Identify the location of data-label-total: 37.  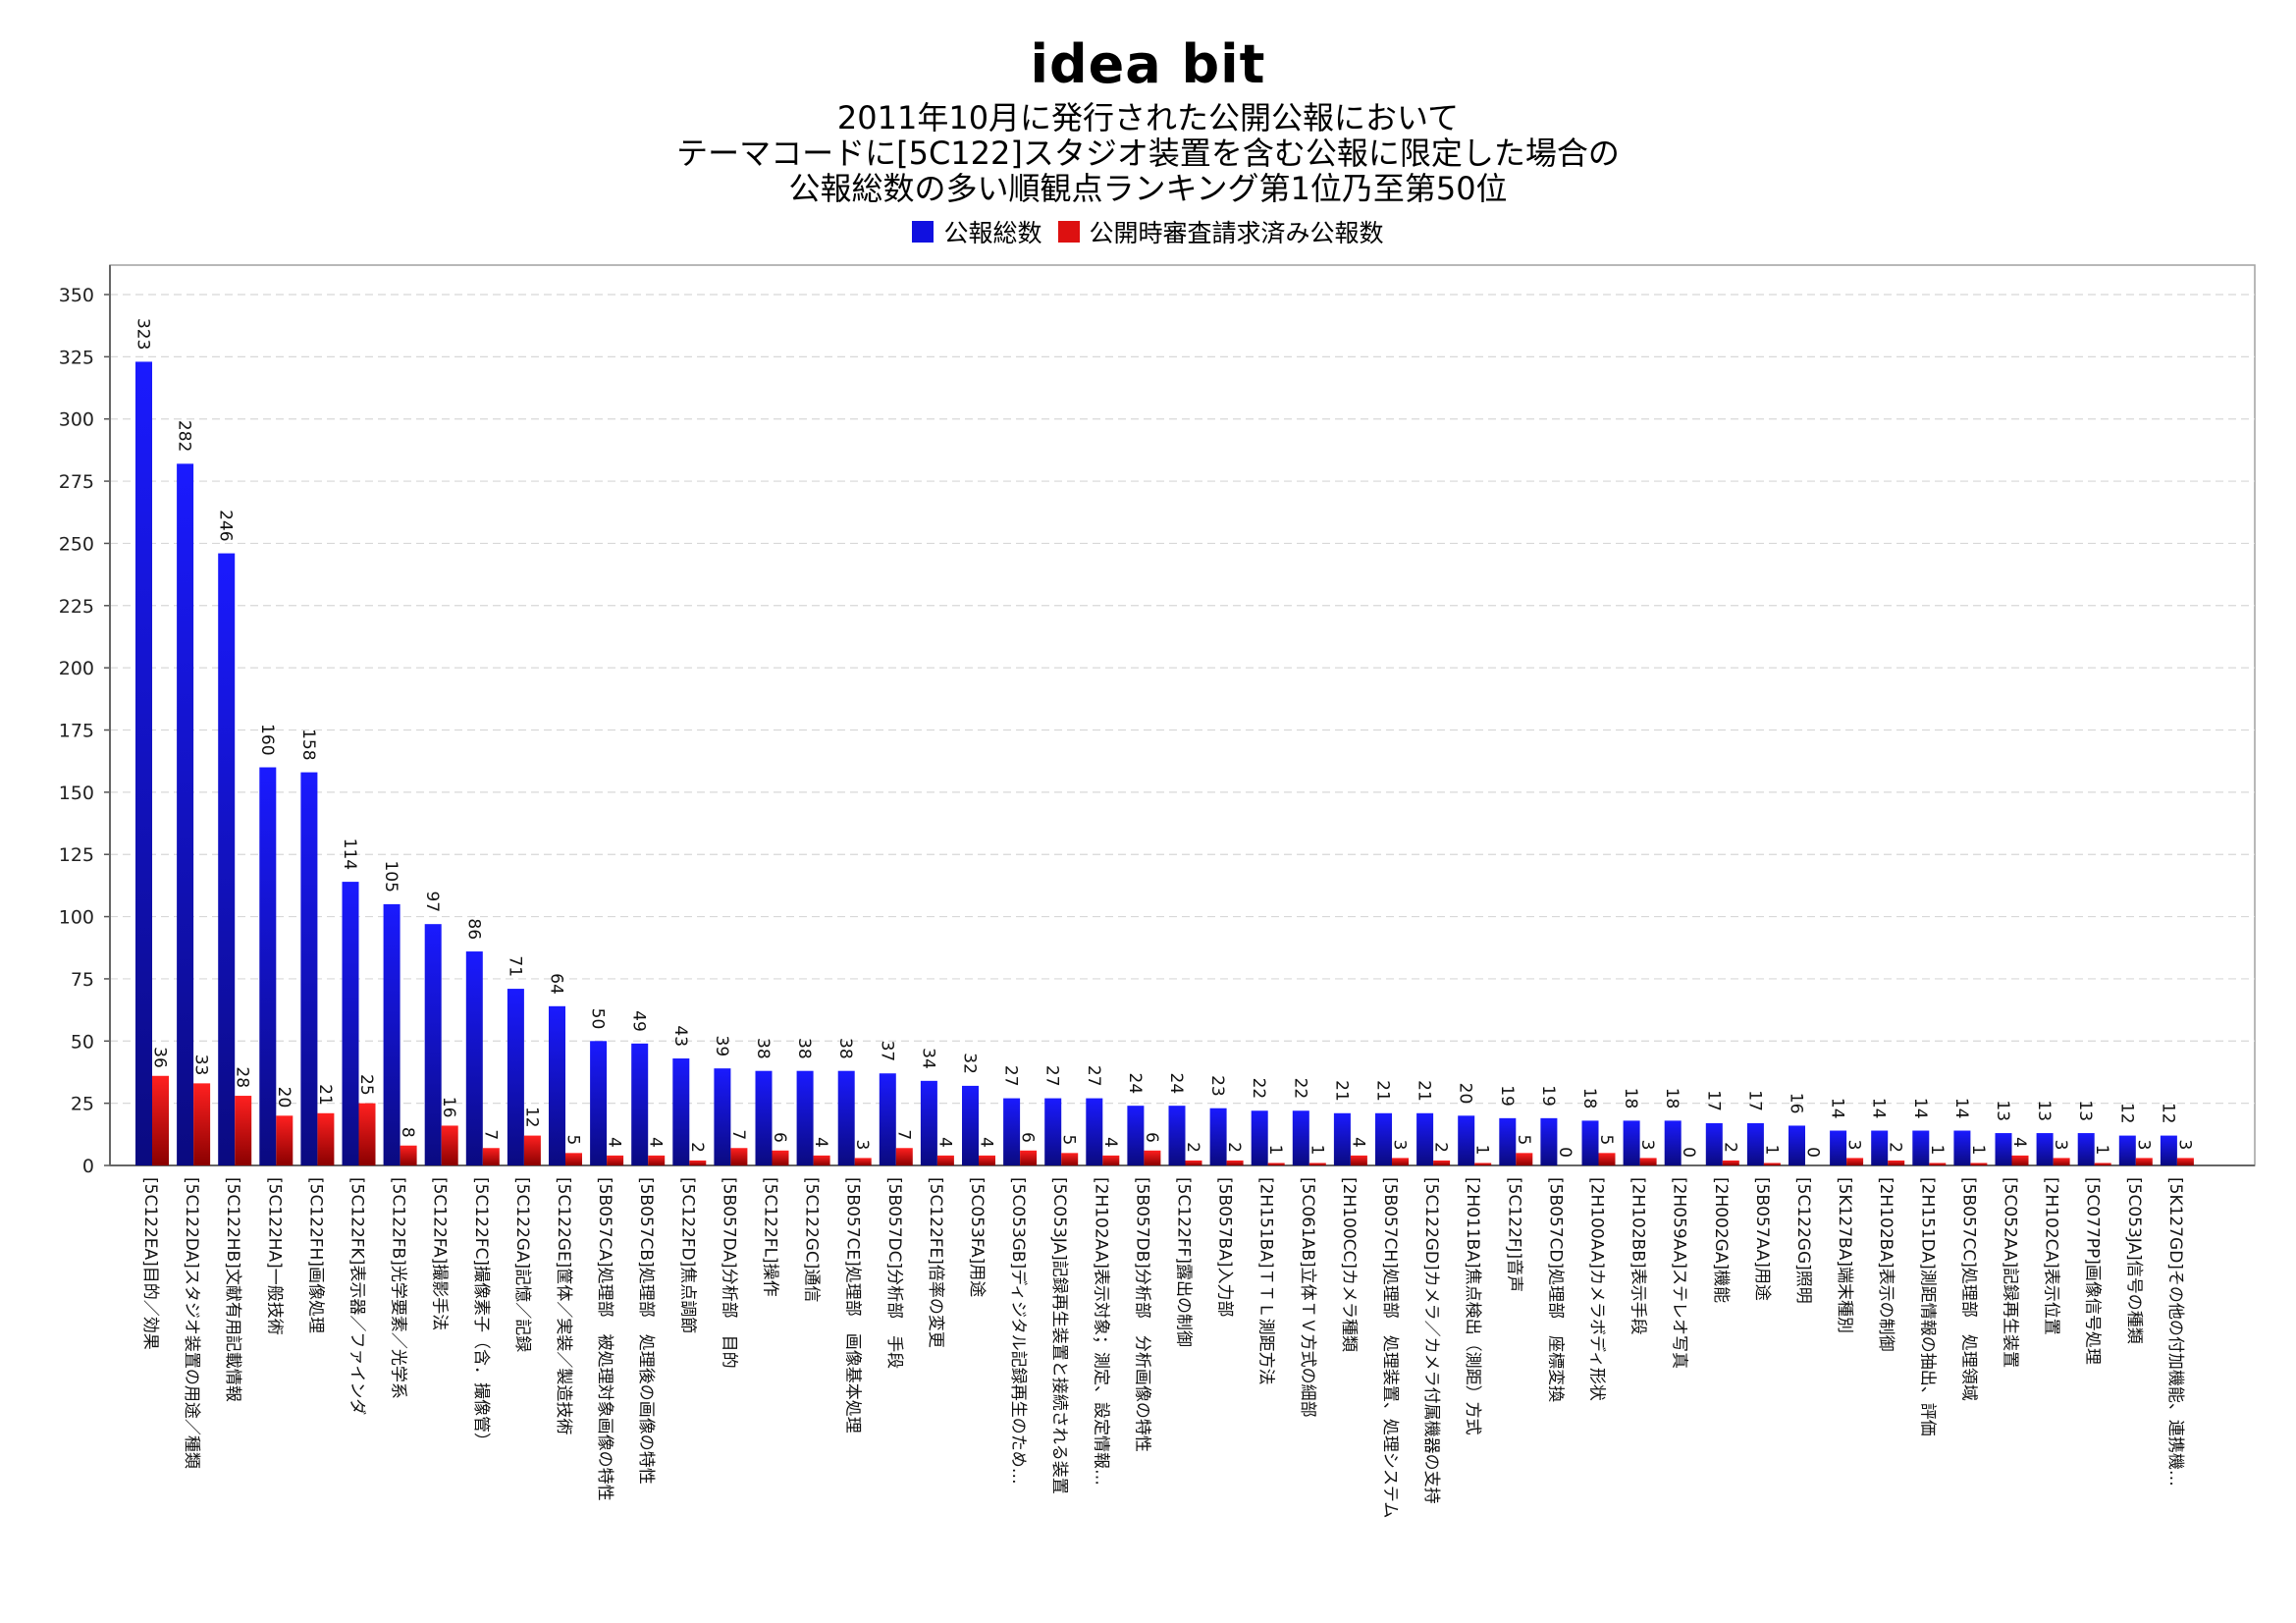
(886, 1051).